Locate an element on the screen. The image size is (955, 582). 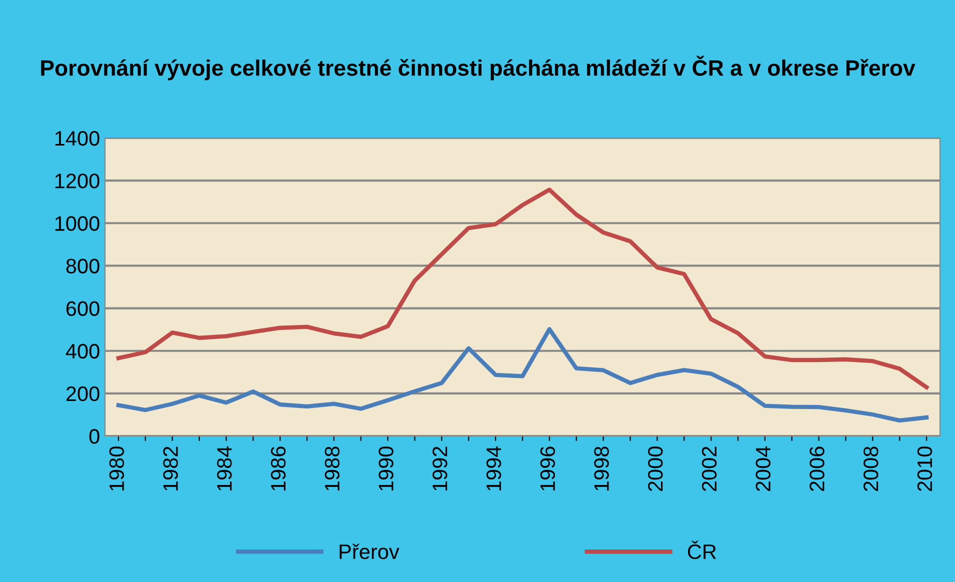
x-tick-label: 2008 is located at coordinates (871, 469).